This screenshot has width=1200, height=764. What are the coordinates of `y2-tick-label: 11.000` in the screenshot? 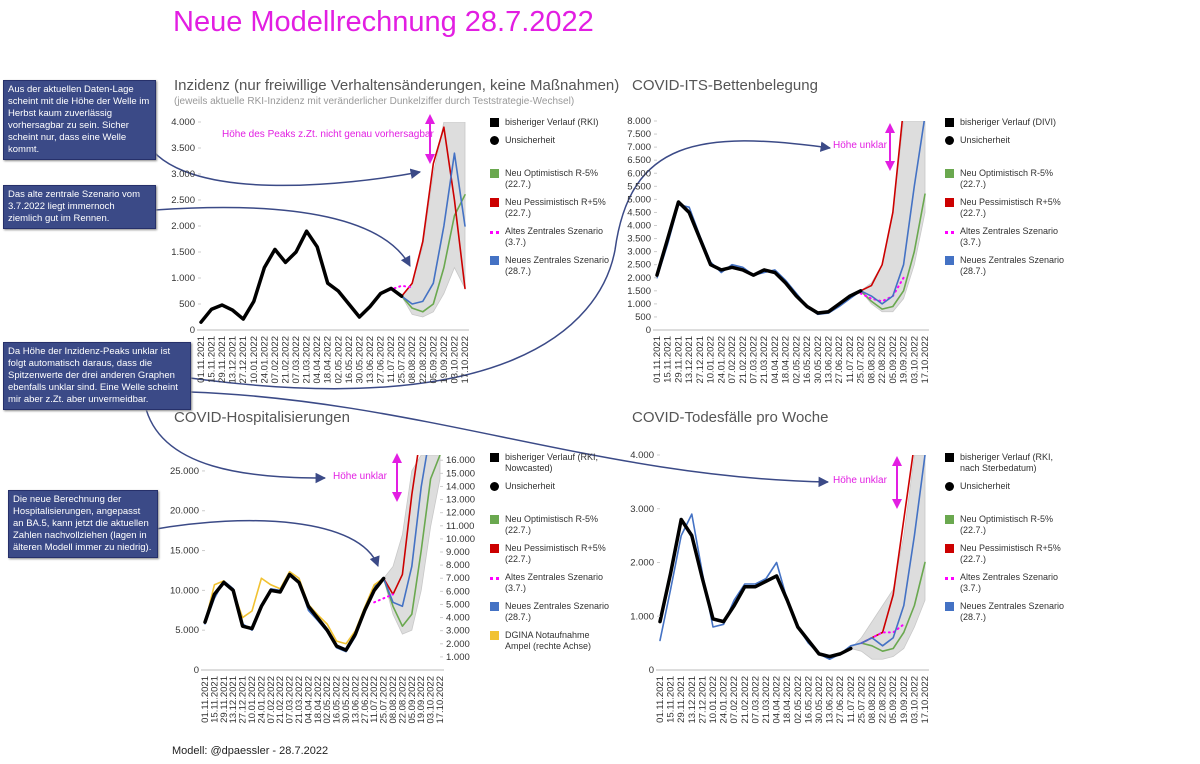 It's located at (460, 526).